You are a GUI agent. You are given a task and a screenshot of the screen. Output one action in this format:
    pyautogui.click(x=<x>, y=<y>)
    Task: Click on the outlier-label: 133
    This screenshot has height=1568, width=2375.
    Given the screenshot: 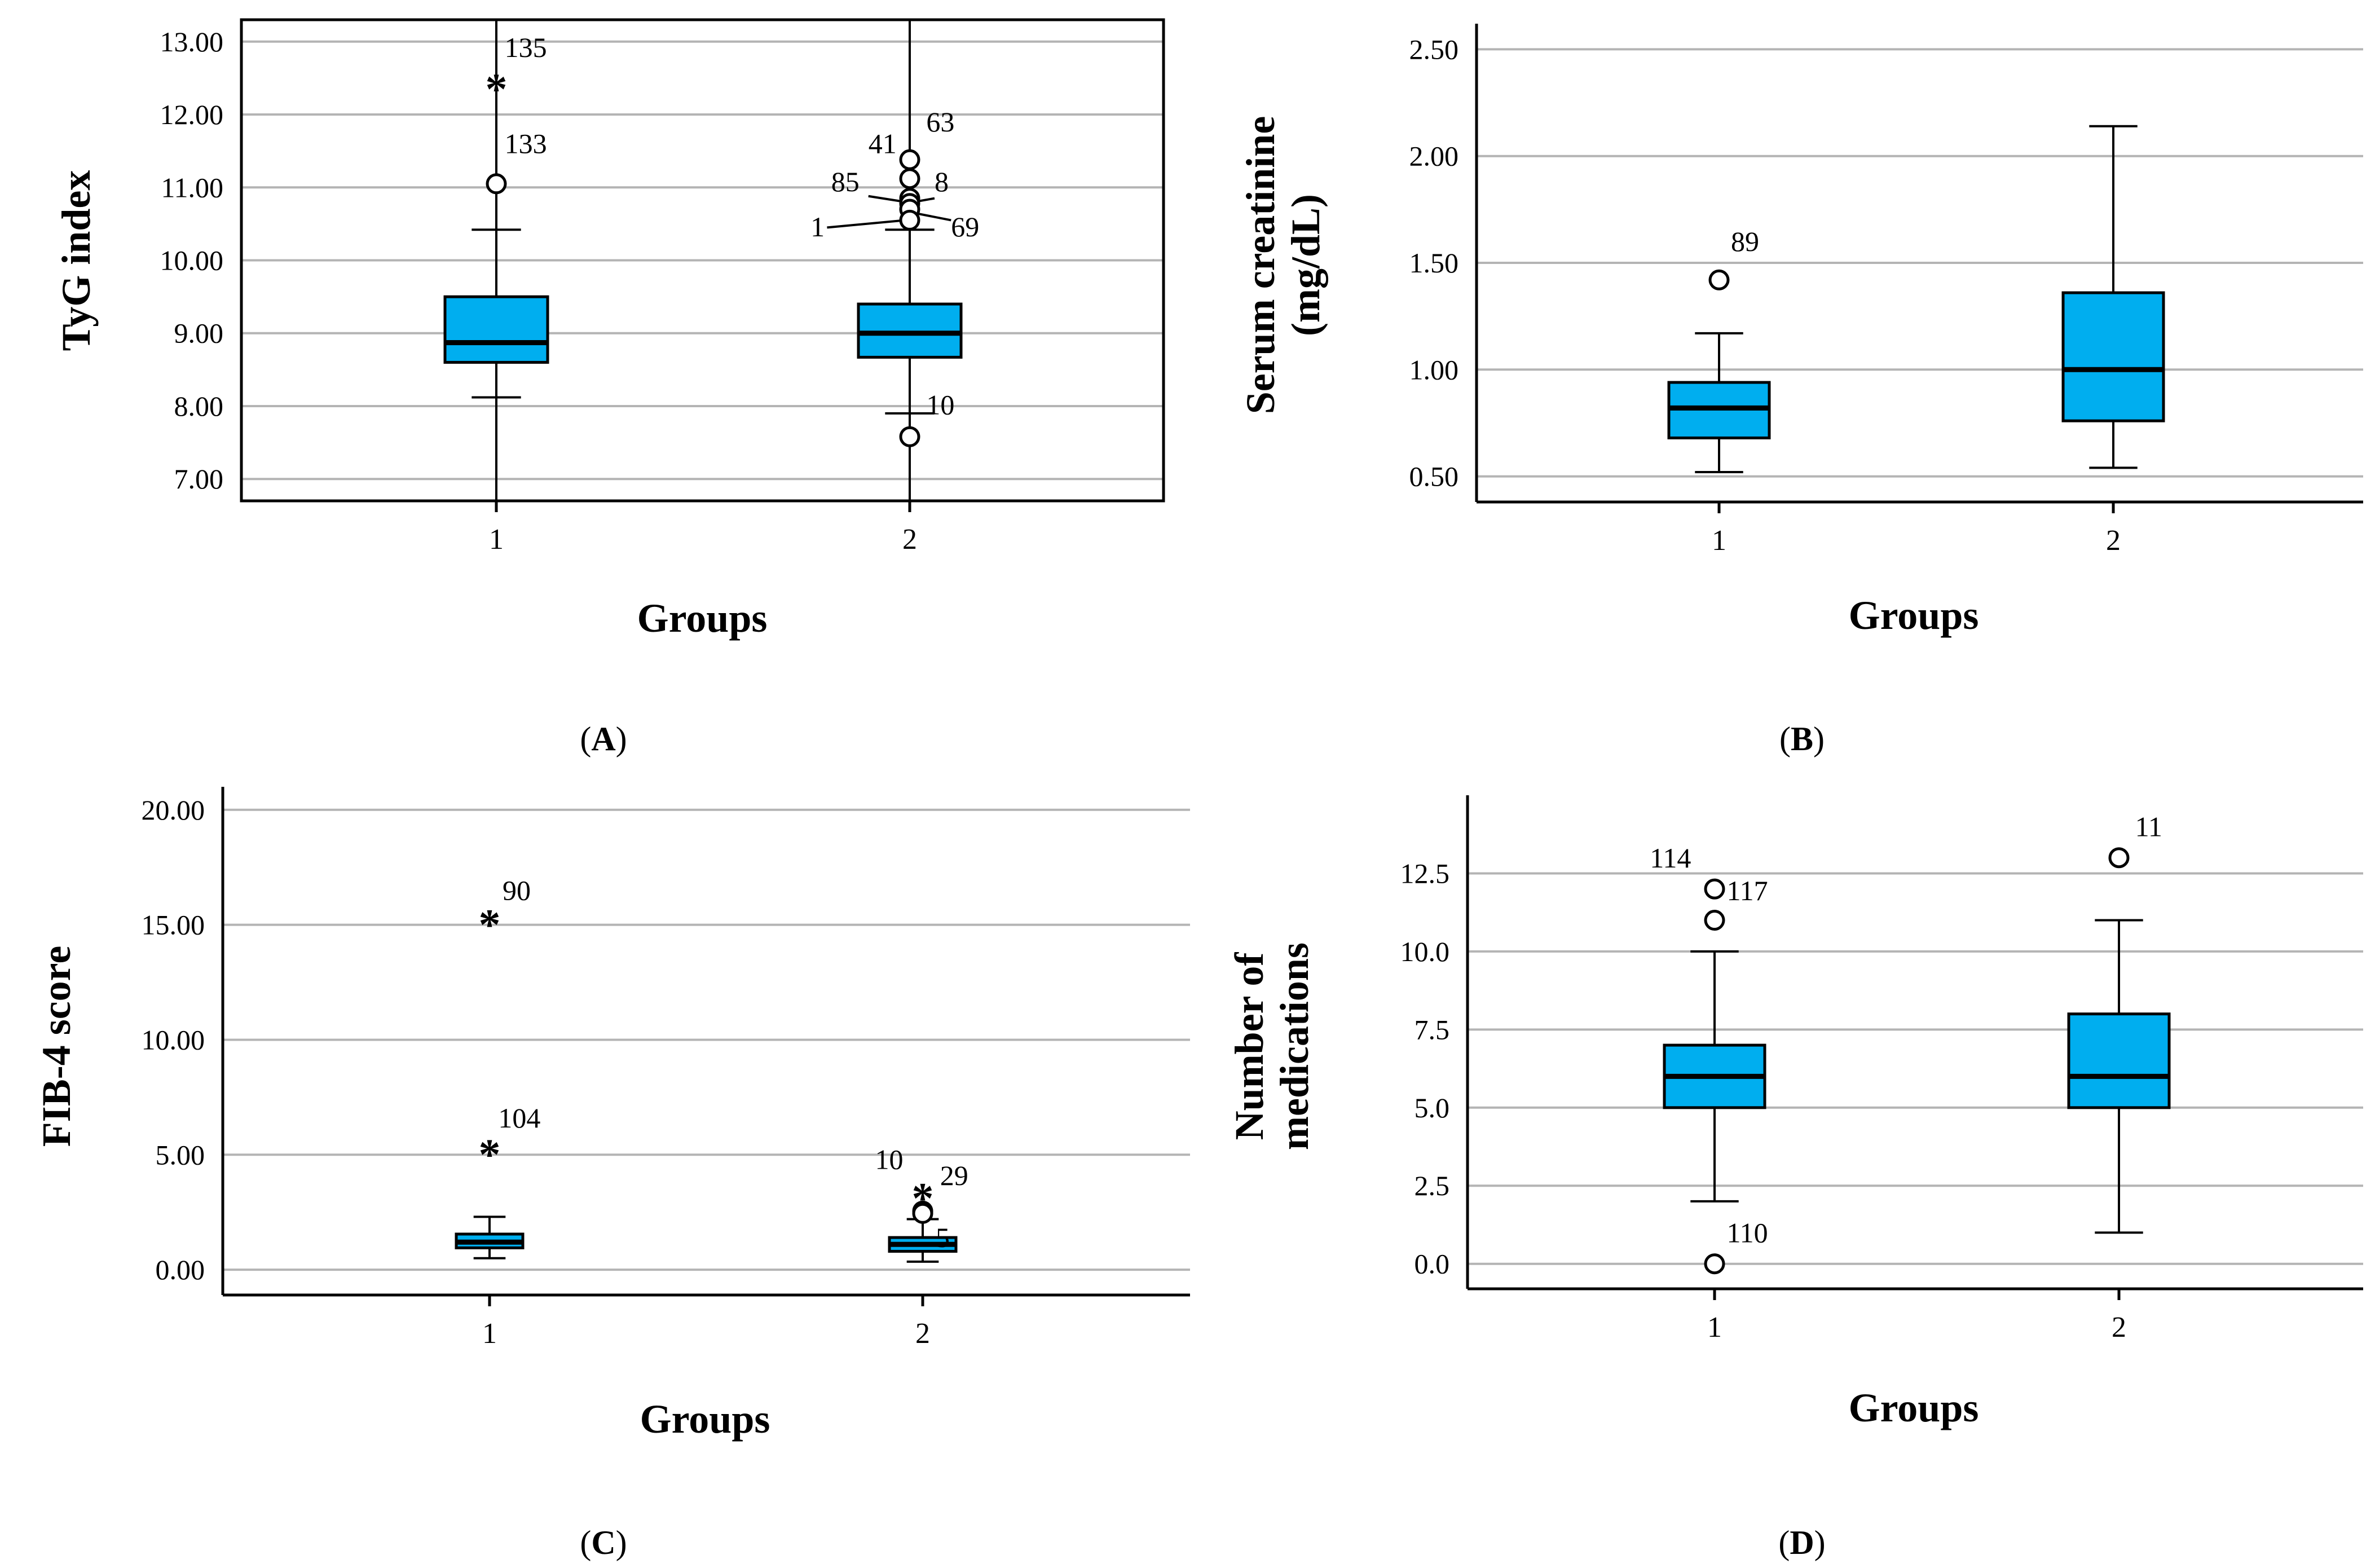 What is the action you would take?
    pyautogui.click(x=526, y=144)
    